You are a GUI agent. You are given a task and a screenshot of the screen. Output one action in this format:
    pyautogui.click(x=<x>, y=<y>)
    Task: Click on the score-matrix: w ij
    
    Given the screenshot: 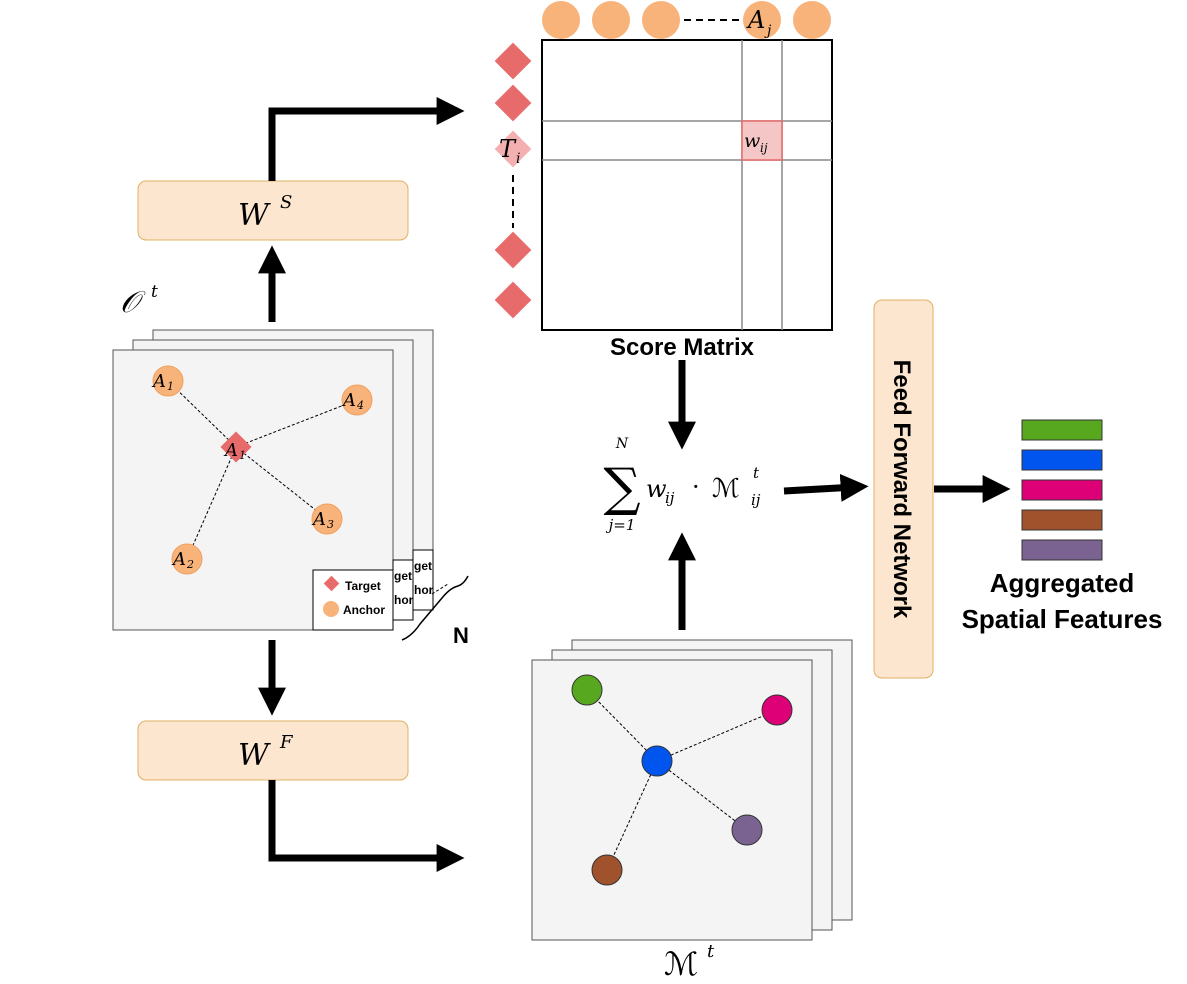 What is the action you would take?
    pyautogui.click(x=687, y=185)
    